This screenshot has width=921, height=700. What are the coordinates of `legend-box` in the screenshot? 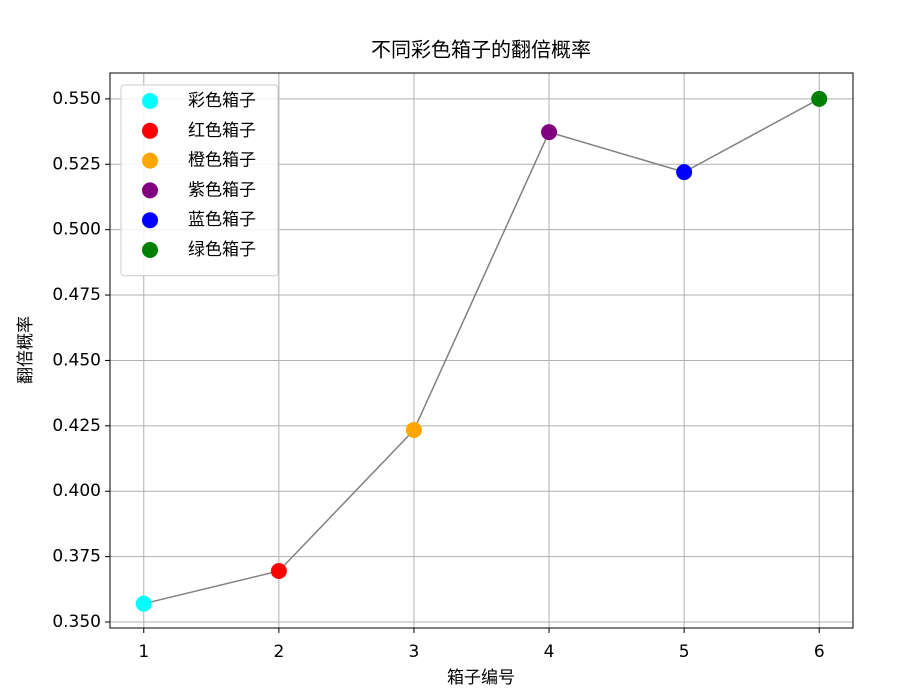 It's located at (199, 180).